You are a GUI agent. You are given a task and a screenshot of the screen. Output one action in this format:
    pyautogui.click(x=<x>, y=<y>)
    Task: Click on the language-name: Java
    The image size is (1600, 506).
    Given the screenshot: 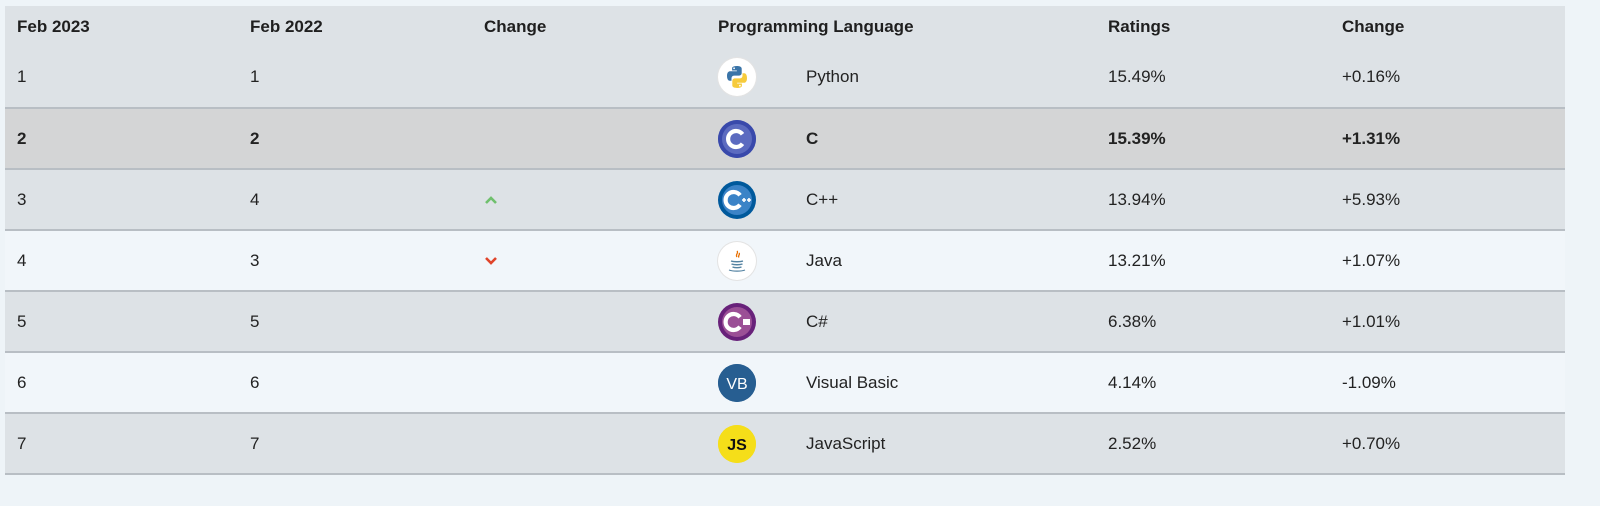 What is the action you would take?
    pyautogui.click(x=824, y=260)
    